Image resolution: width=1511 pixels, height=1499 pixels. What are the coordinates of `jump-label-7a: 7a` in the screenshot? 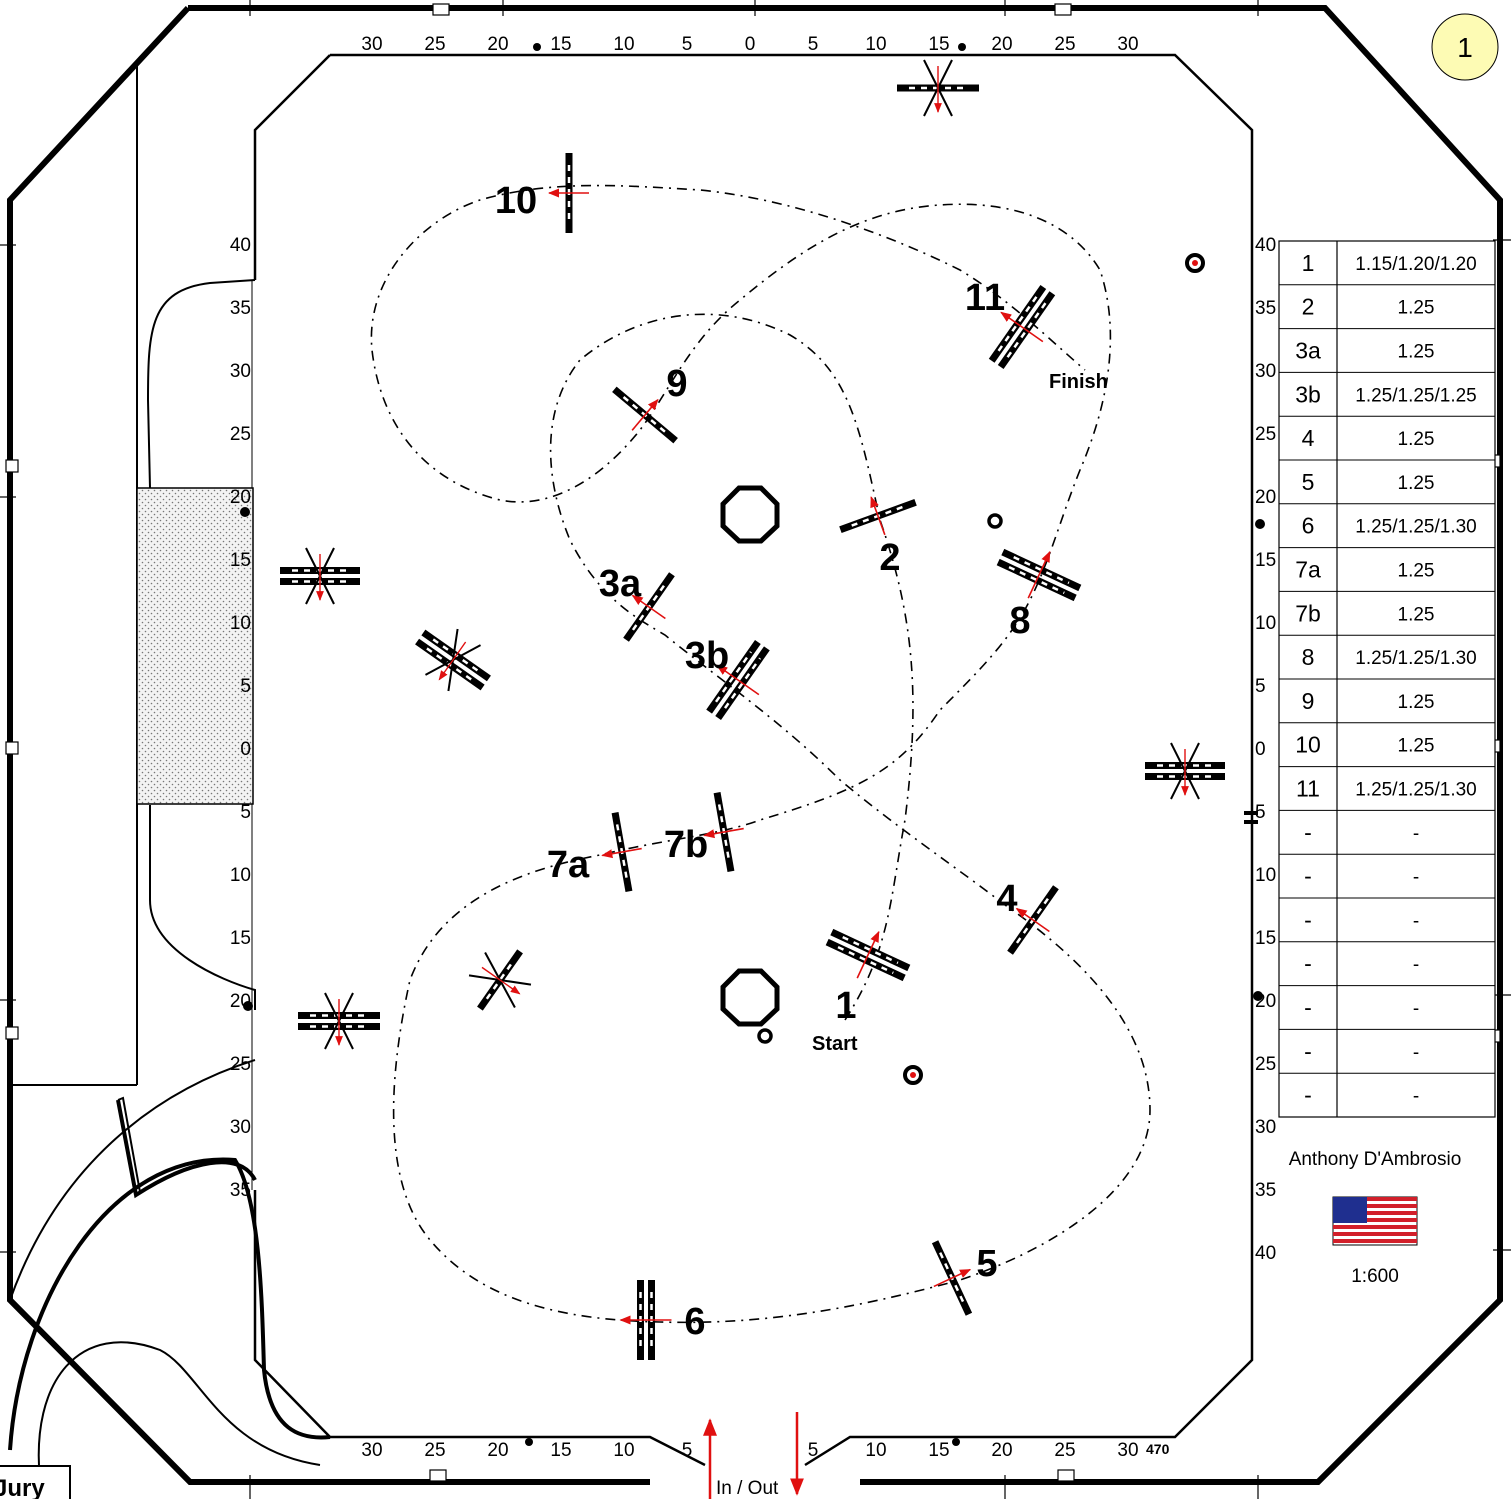 It's located at (568, 865).